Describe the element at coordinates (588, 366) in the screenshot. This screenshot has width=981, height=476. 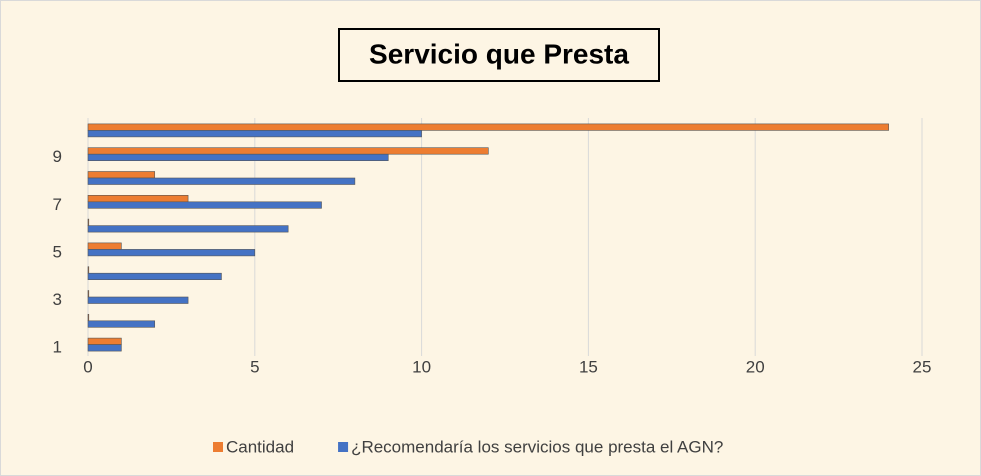
I see `x-tick-label: 15` at that location.